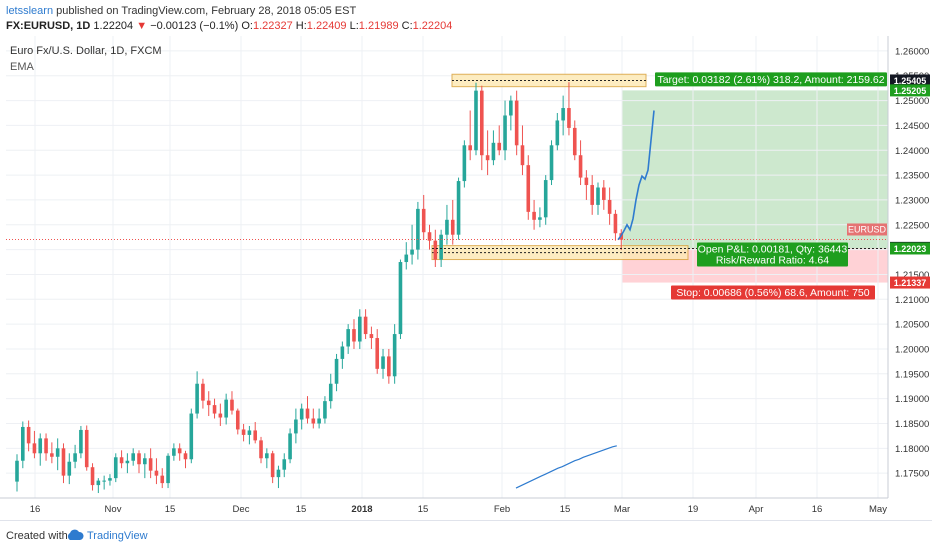 Image resolution: width=932 pixels, height=551 pixels. What do you see at coordinates (326, 26) in the screenshot?
I see `high-value: 1.22409` at bounding box center [326, 26].